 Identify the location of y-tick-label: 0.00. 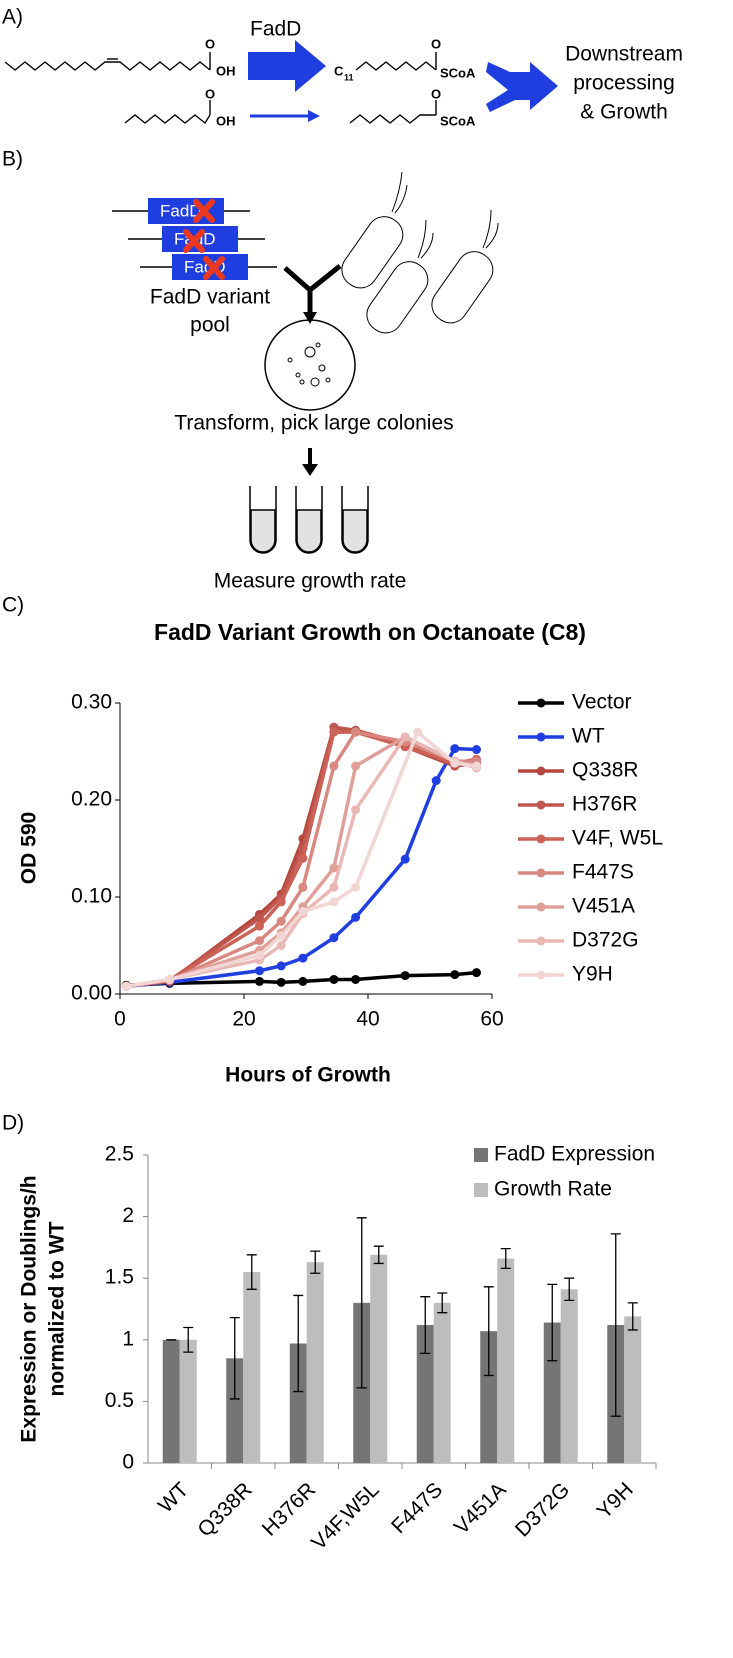
(91, 993).